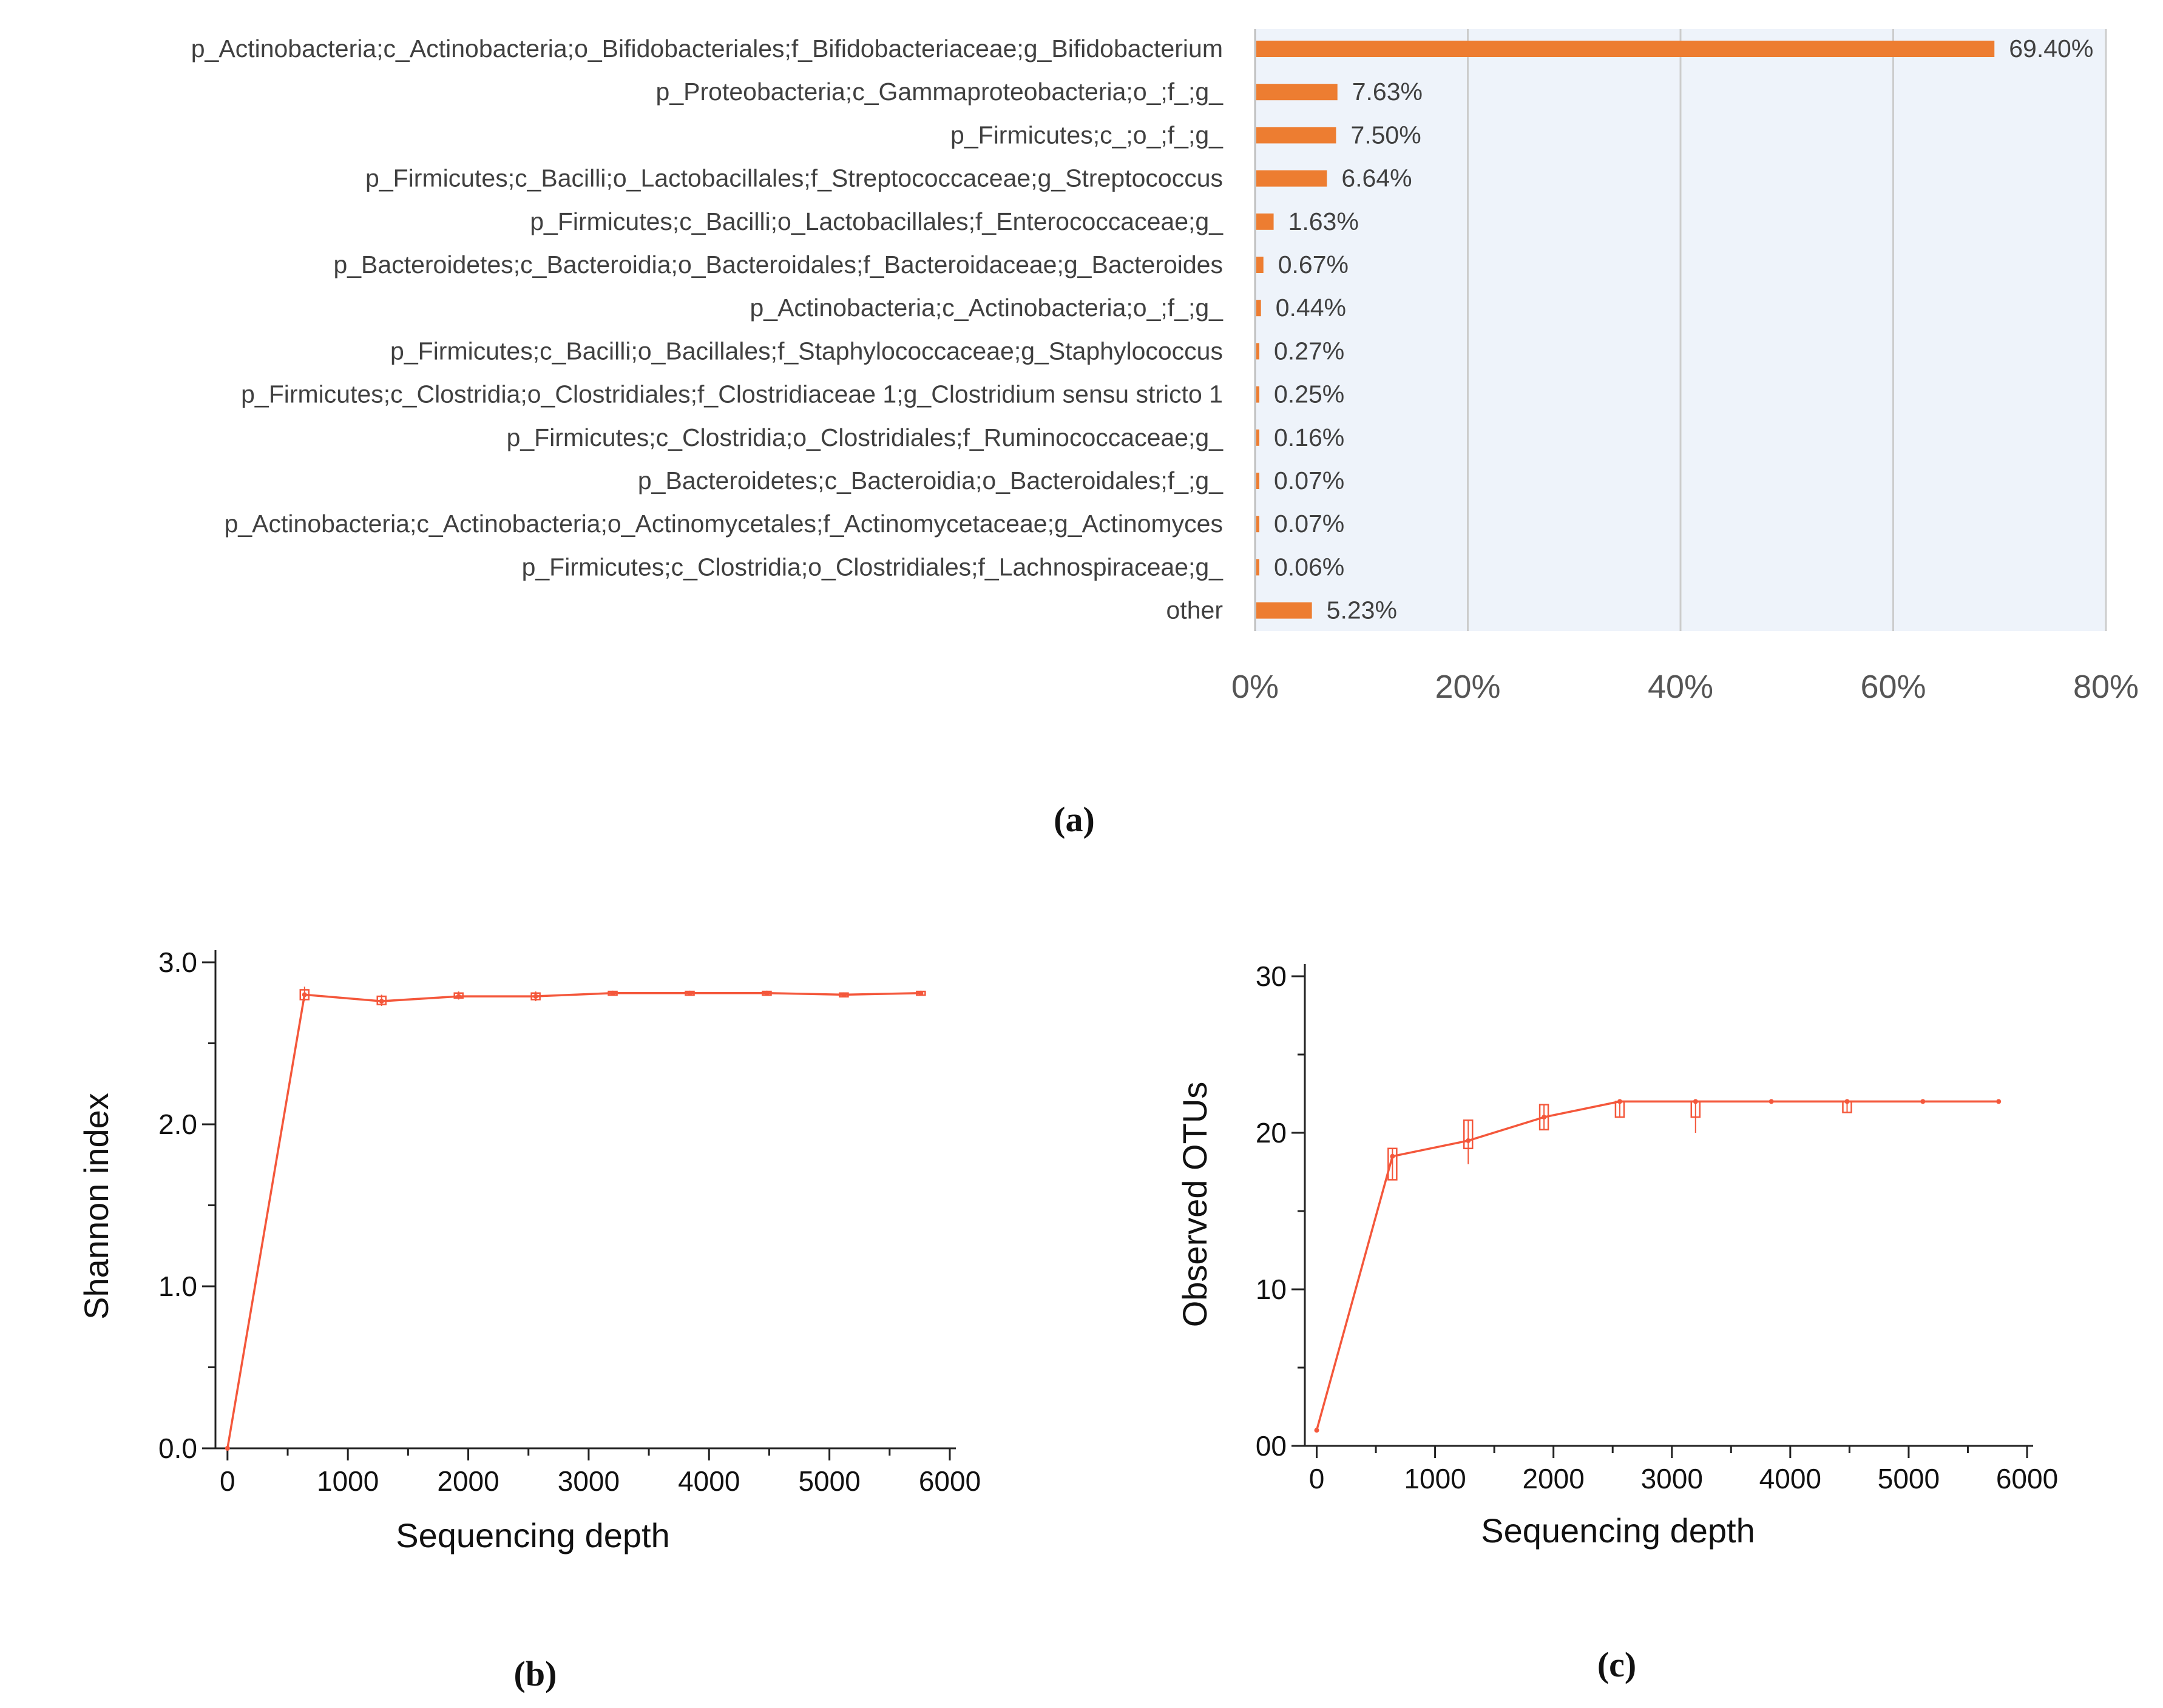  What do you see at coordinates (1194, 610) in the screenshot?
I see `category-label: other` at bounding box center [1194, 610].